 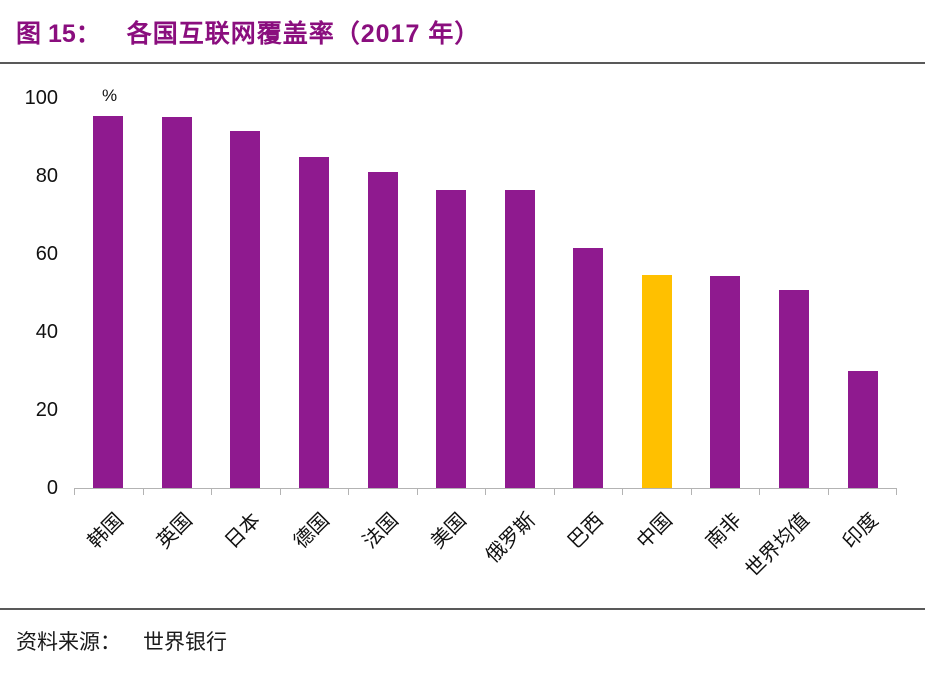 I want to click on y-axis-unit-label: %, so click(x=110, y=95).